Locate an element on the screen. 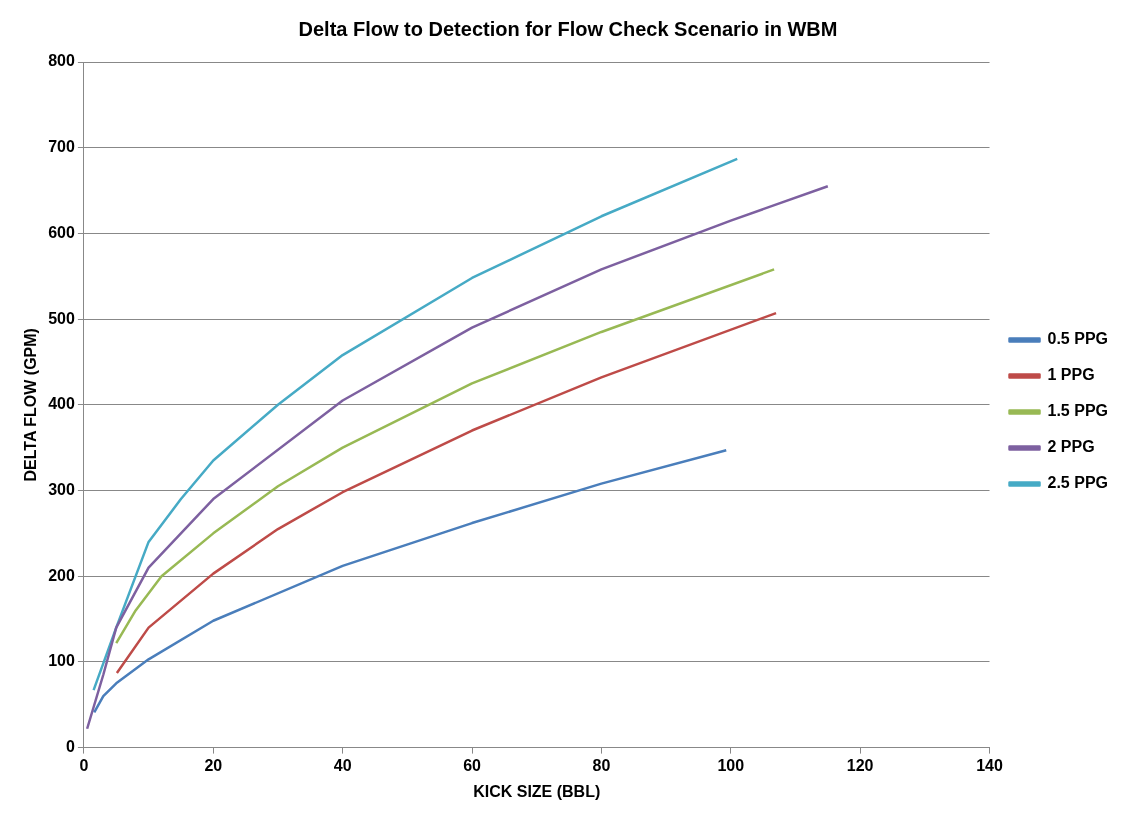 The height and width of the screenshot is (827, 1139). y-tick-label: 400 is located at coordinates (61, 404).